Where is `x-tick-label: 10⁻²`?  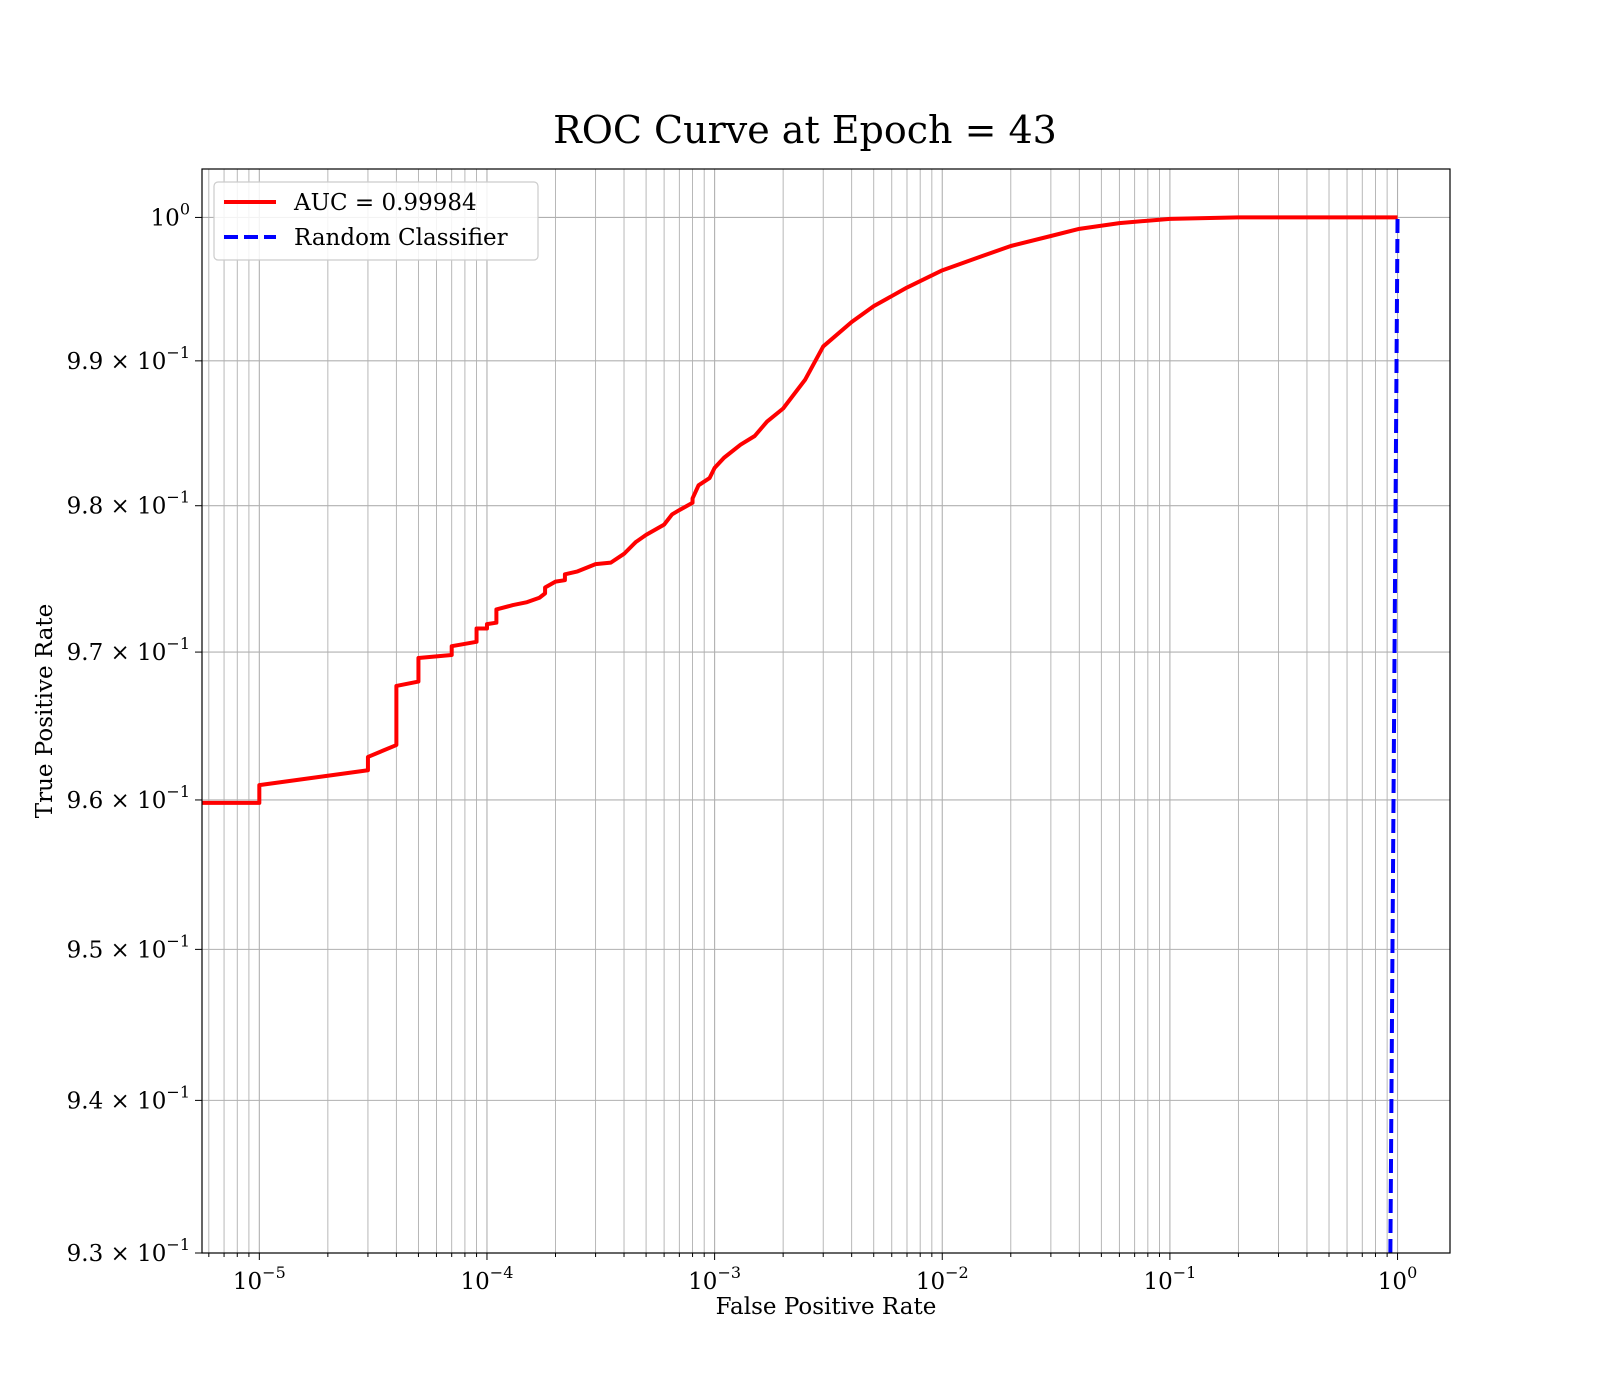 x-tick-label: 10⁻² is located at coordinates (942, 1279).